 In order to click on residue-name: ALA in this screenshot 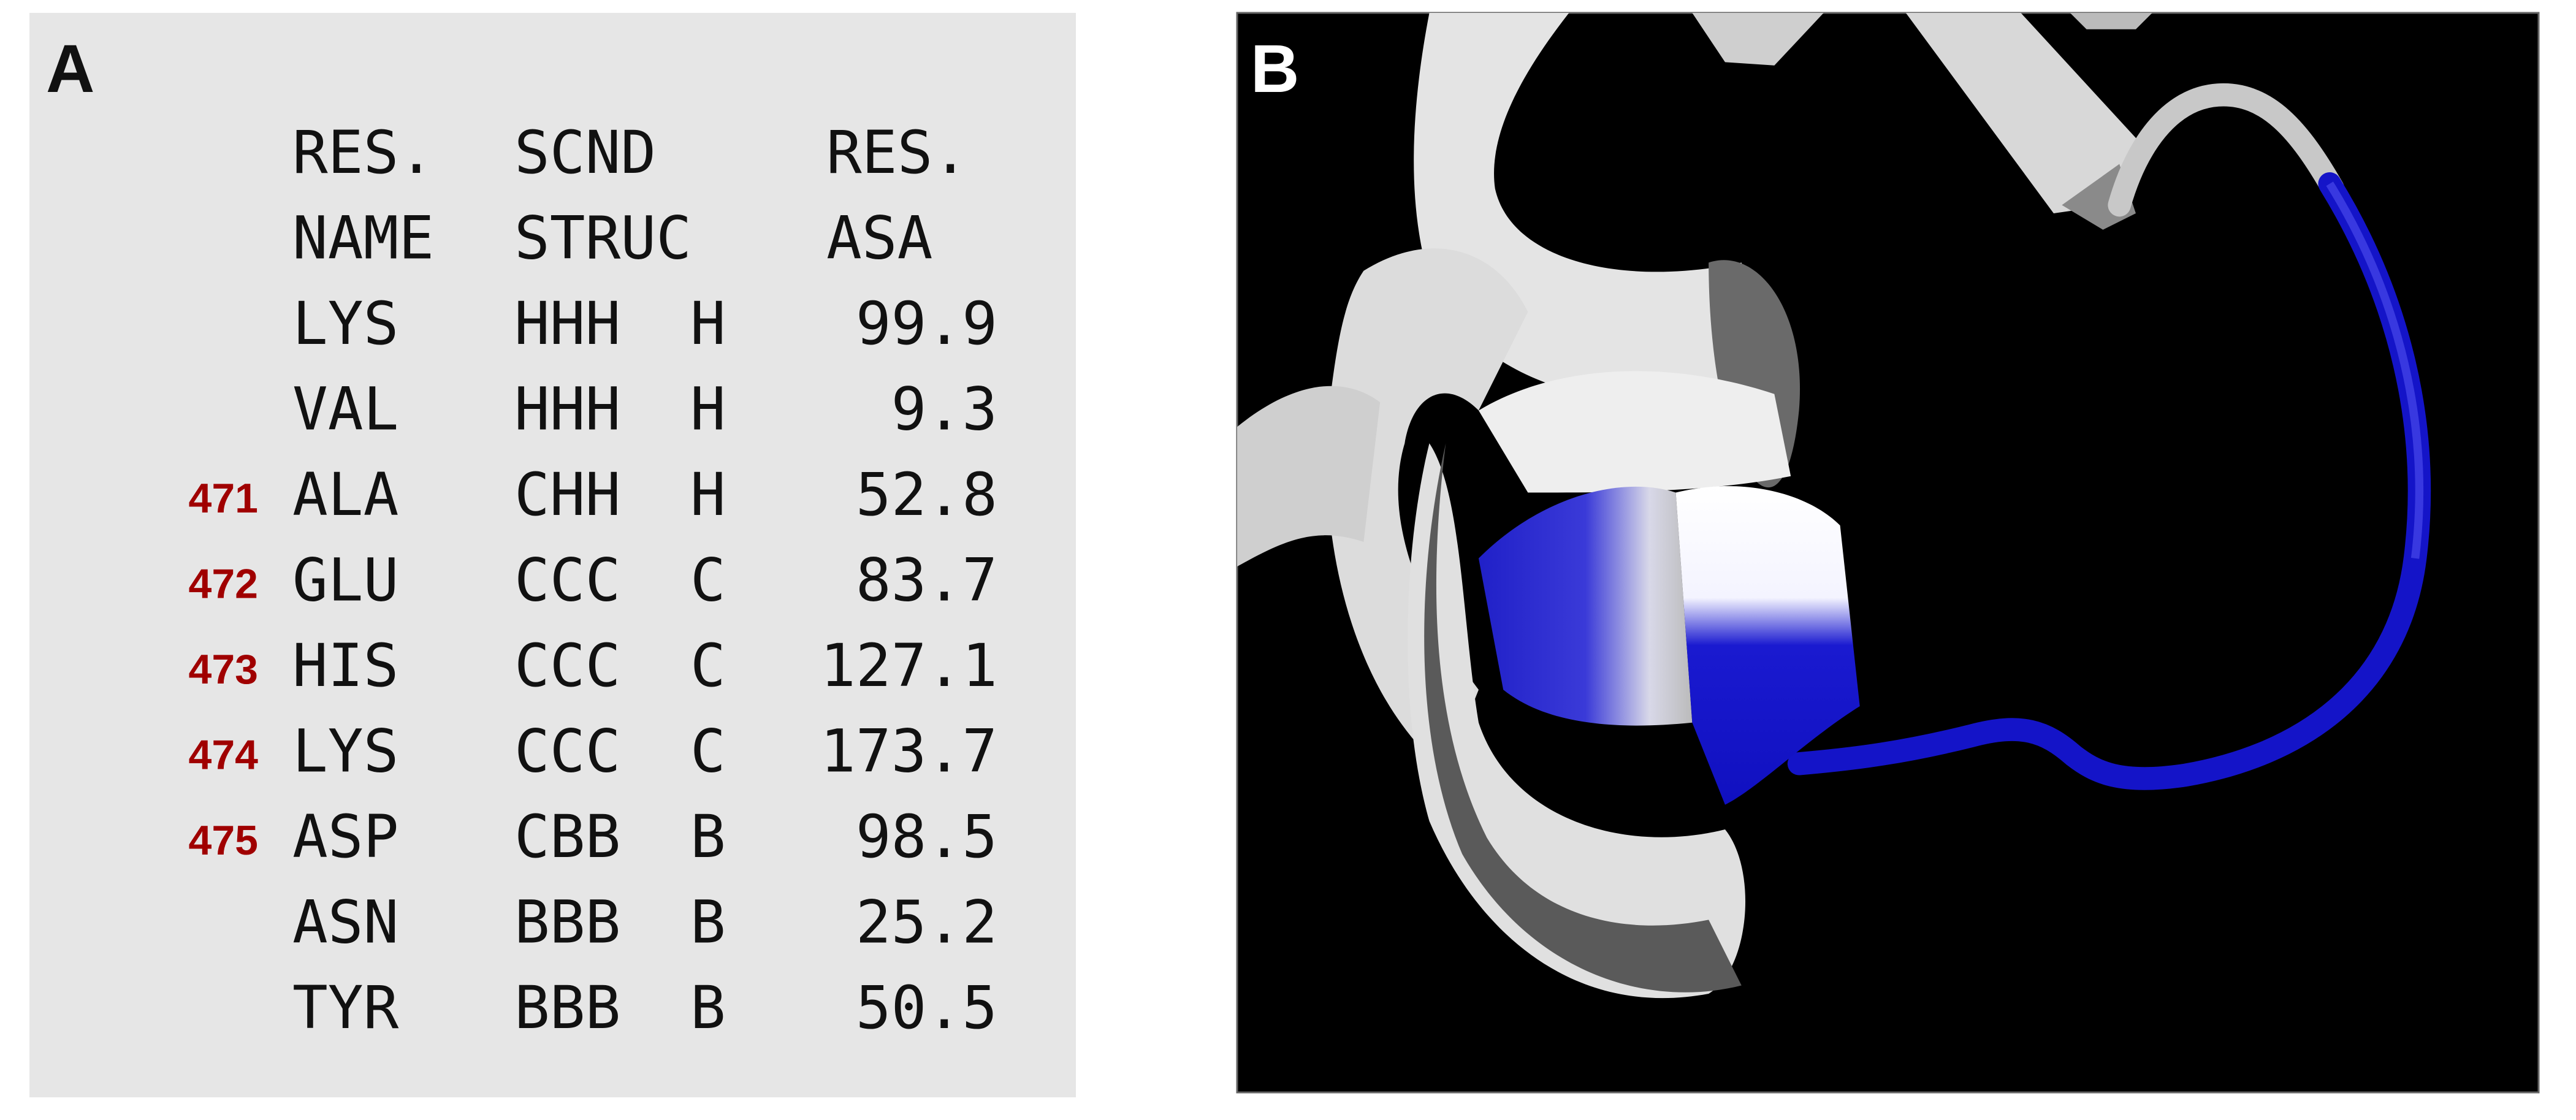, I will do `click(345, 494)`.